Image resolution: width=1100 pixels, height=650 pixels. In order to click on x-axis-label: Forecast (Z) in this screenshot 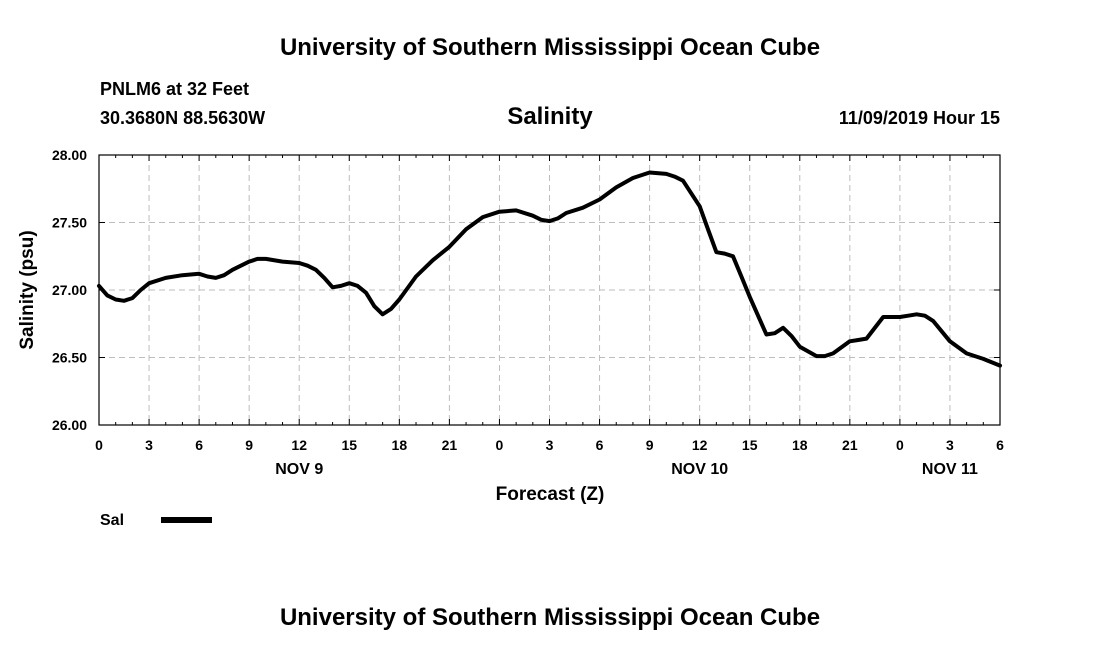, I will do `click(550, 494)`.